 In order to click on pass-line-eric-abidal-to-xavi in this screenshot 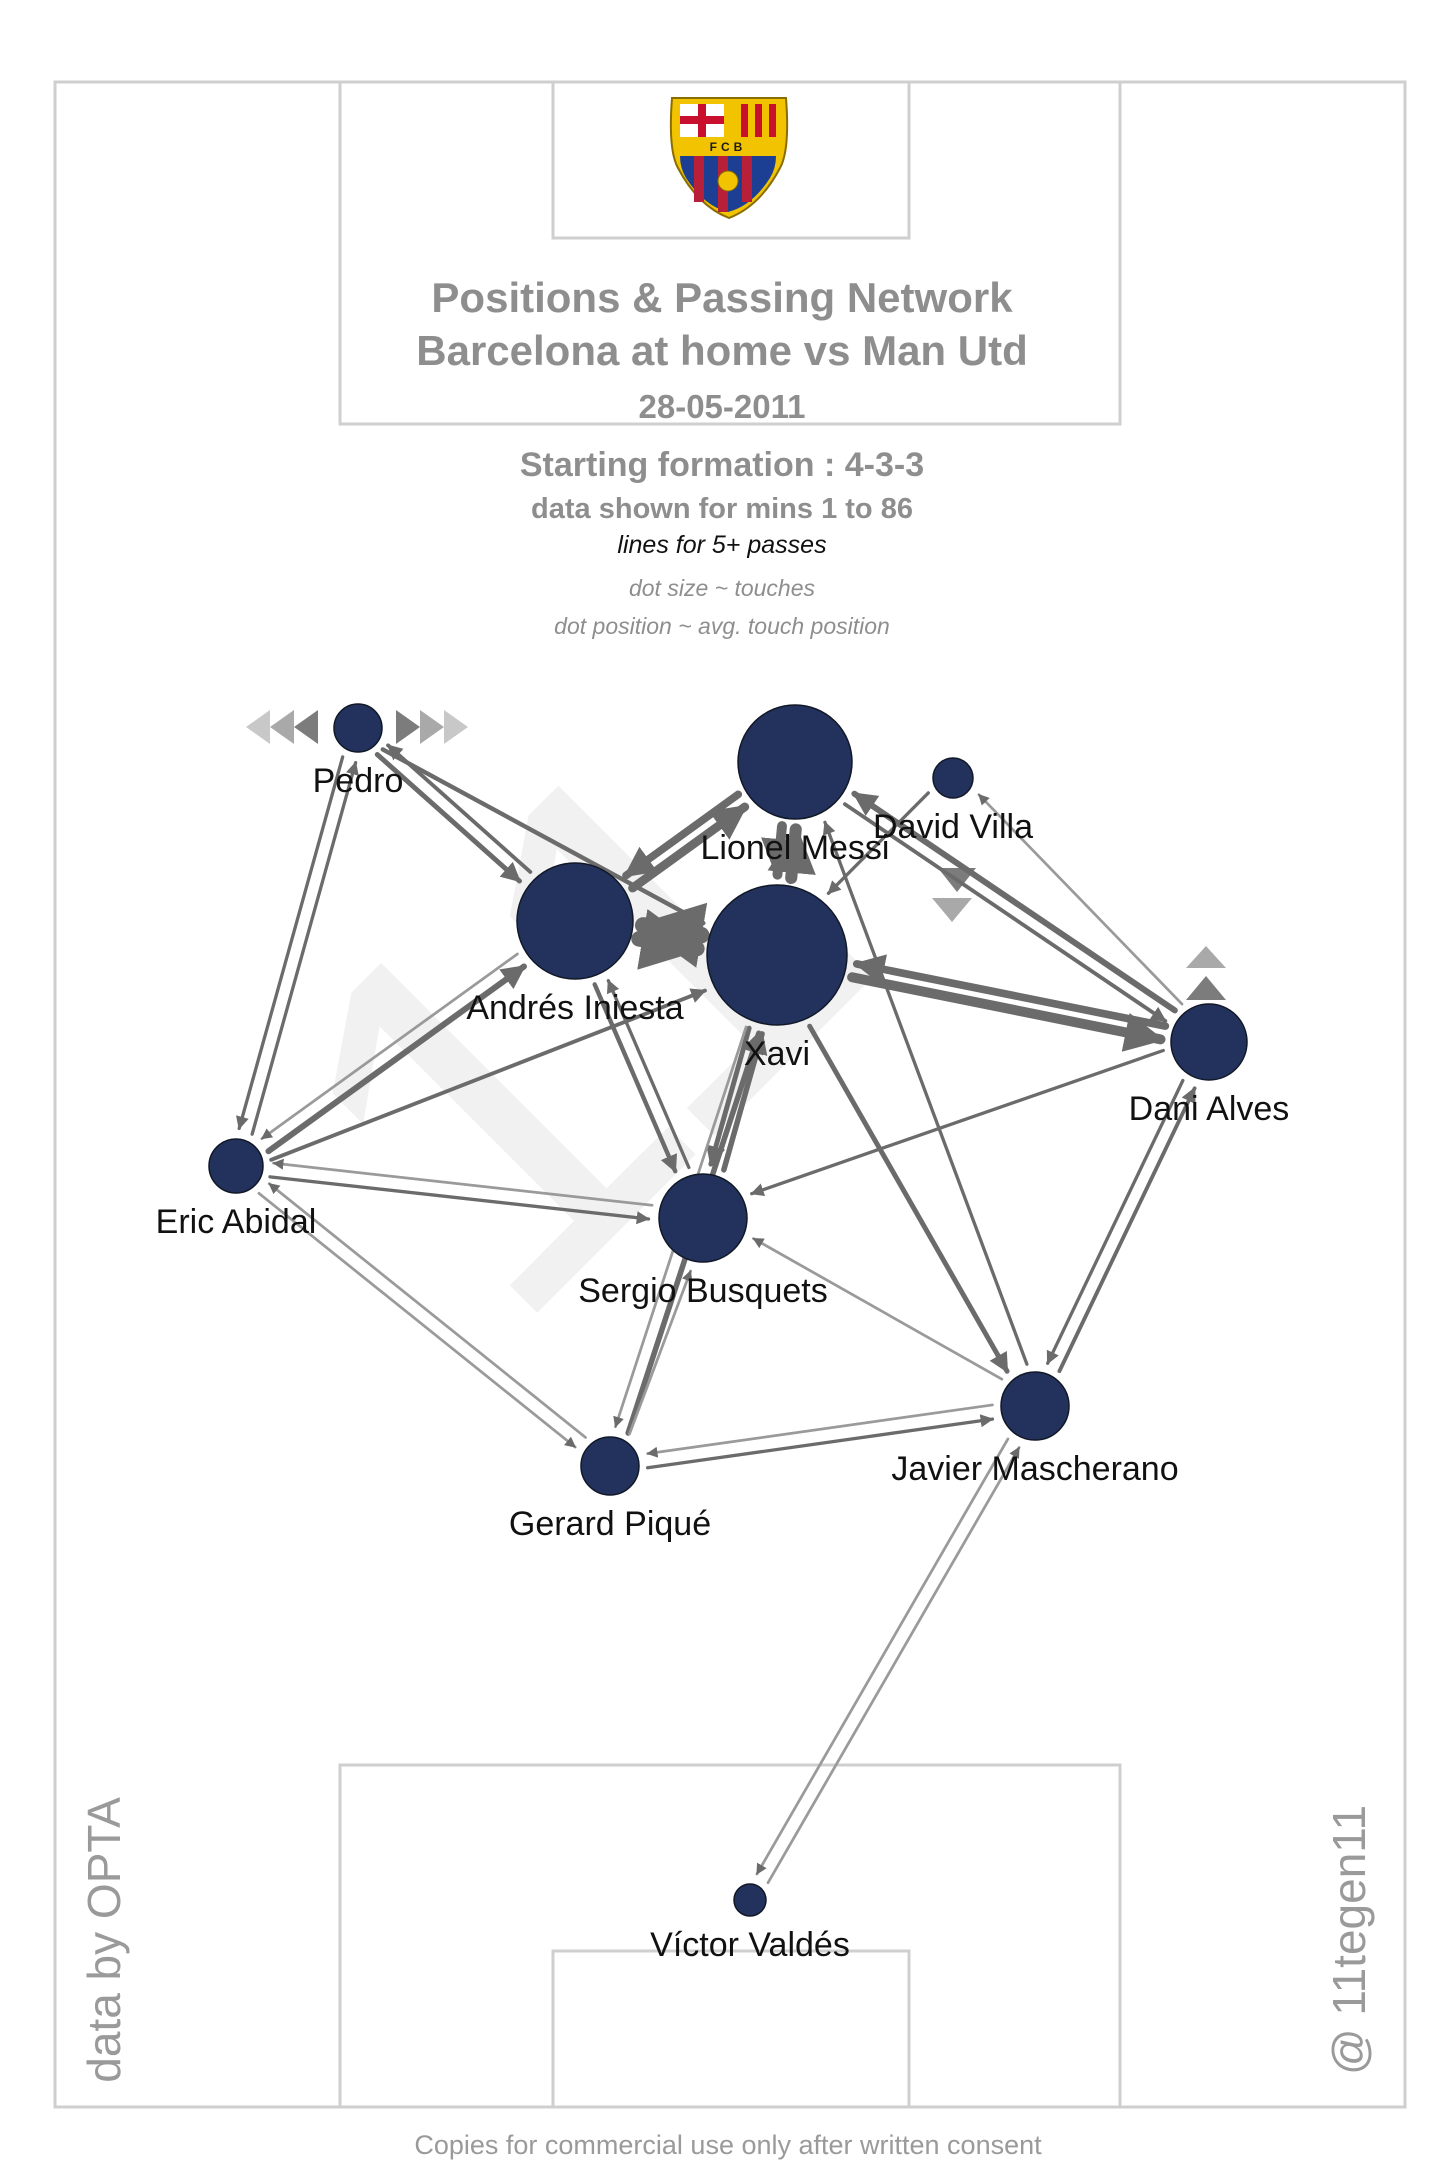, I will do `click(488, 1075)`.